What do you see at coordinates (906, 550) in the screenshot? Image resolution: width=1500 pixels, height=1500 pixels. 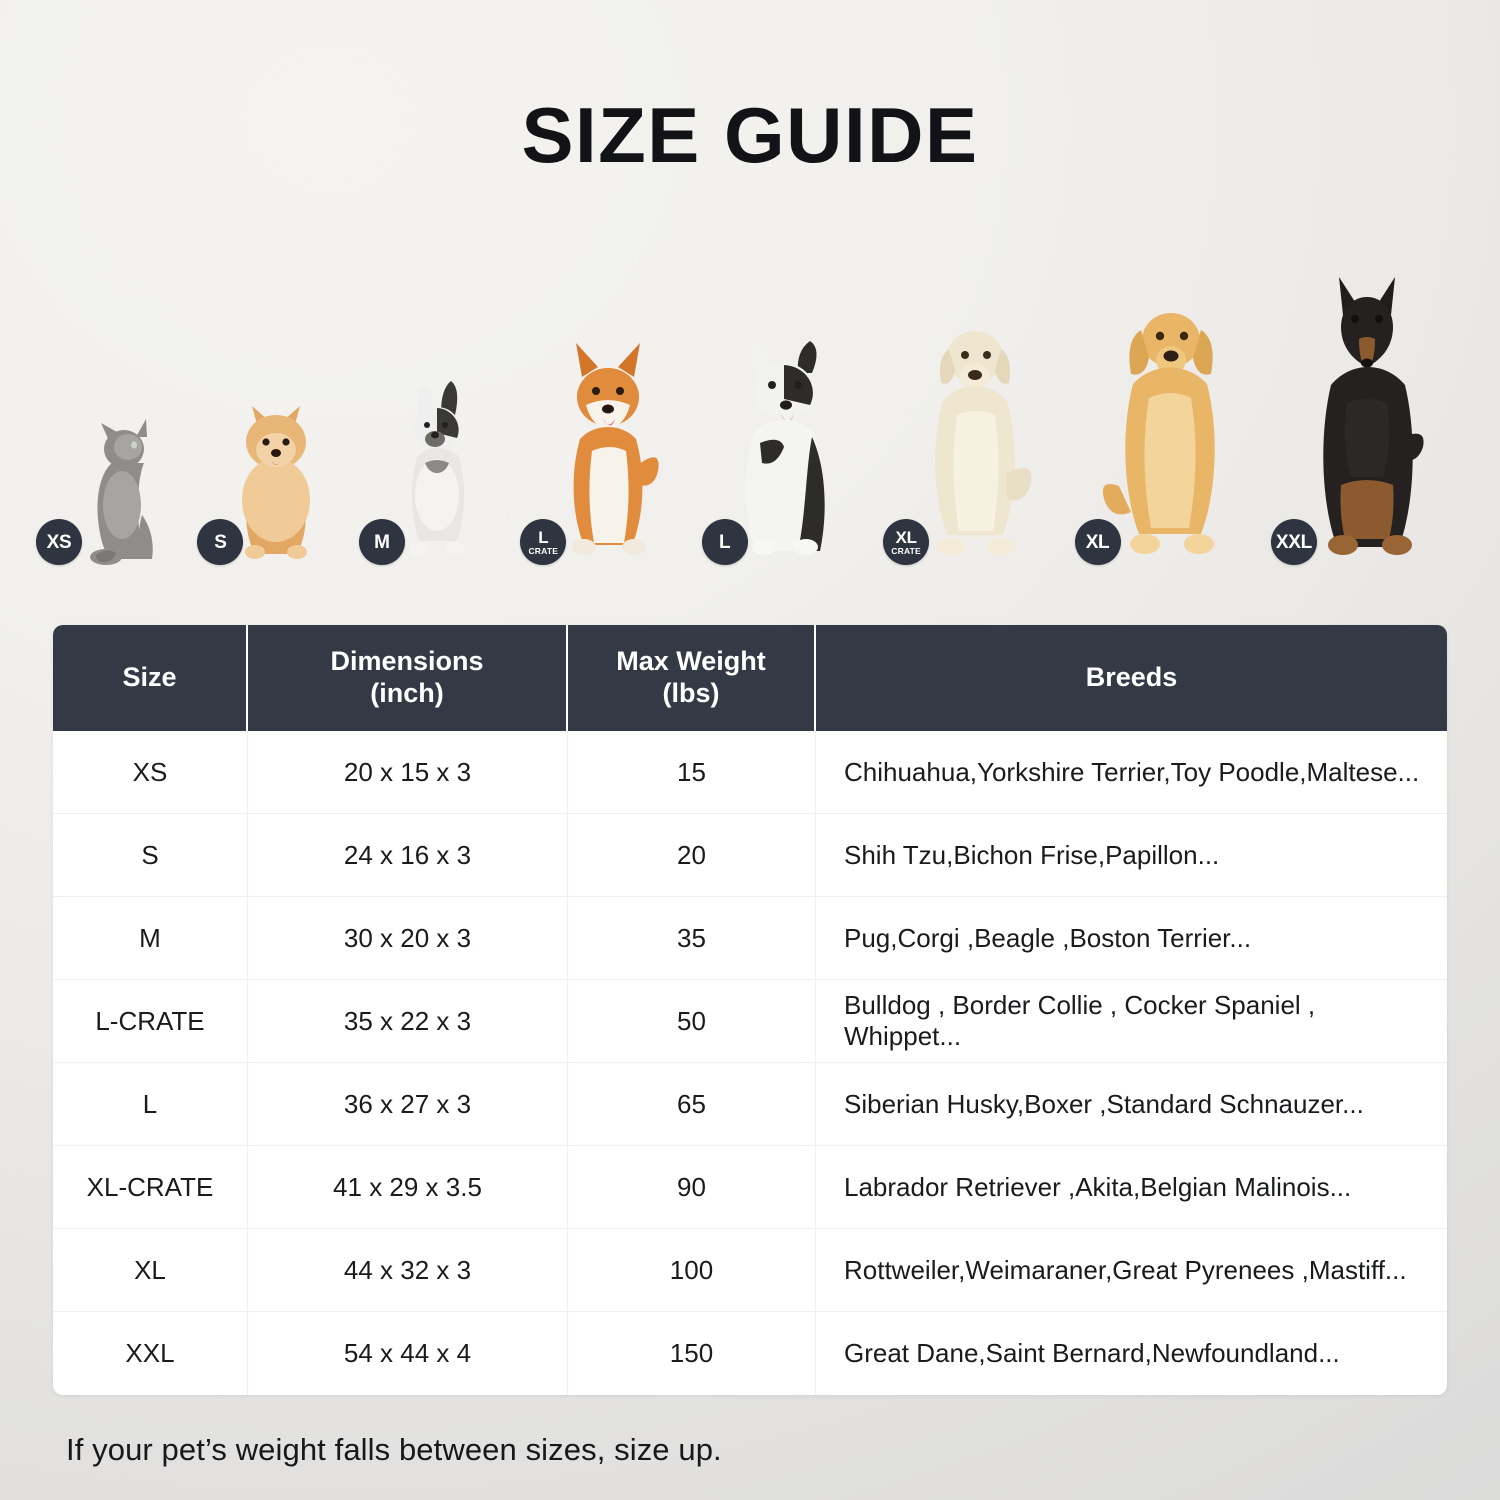 I see `size-badge-xl-crate-sublabel: CRATE` at bounding box center [906, 550].